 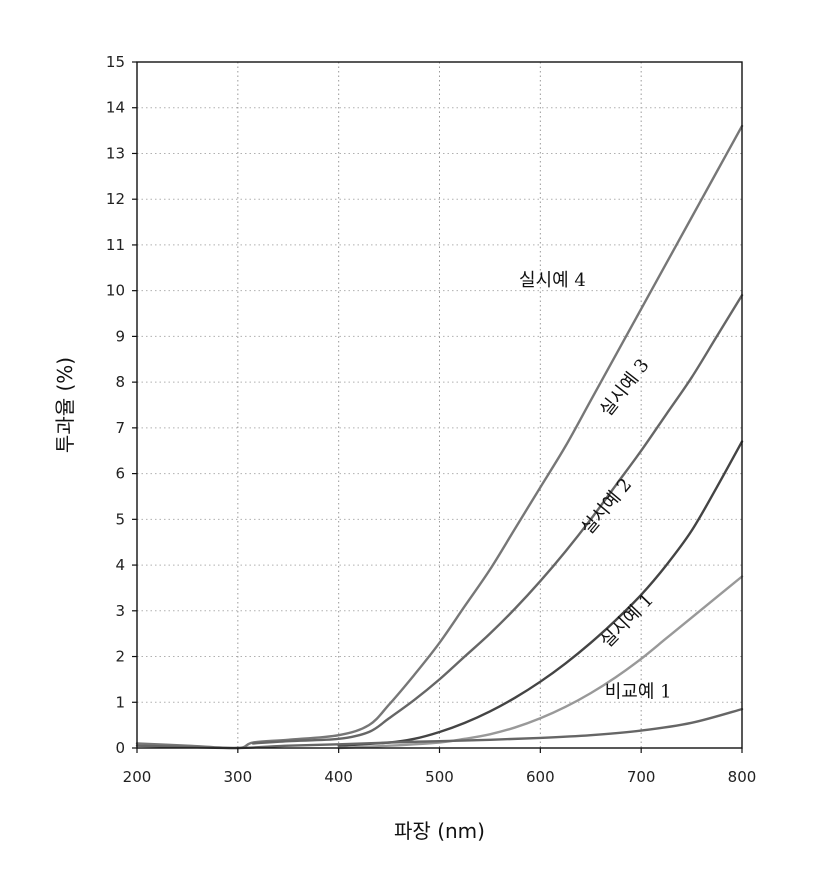 What do you see at coordinates (115, 199) in the screenshot?
I see `y-tick-label: 12` at bounding box center [115, 199].